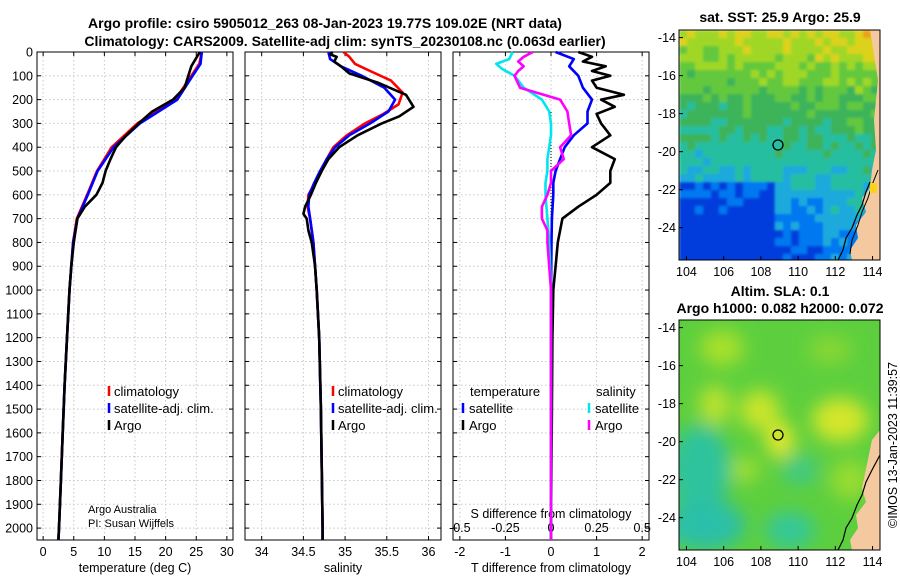 This screenshot has width=900, height=585. What do you see at coordinates (873, 188) in the screenshot?
I see `warm-spot` at bounding box center [873, 188].